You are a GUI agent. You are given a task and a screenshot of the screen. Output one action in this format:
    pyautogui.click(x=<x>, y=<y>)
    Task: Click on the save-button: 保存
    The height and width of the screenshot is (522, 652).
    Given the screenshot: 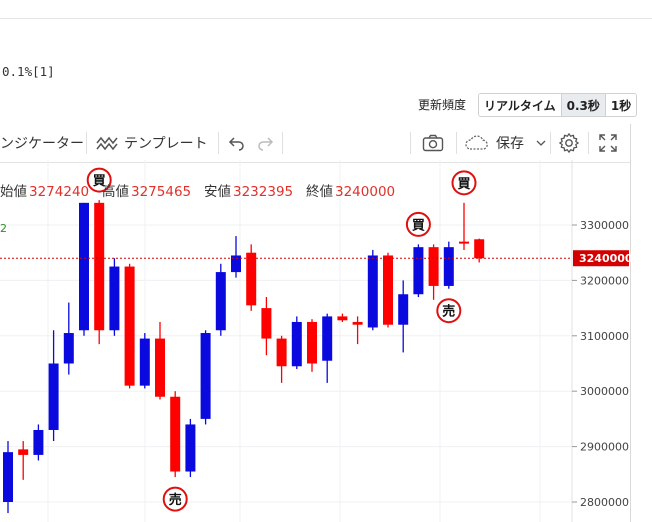 What is the action you would take?
    pyautogui.click(x=505, y=143)
    